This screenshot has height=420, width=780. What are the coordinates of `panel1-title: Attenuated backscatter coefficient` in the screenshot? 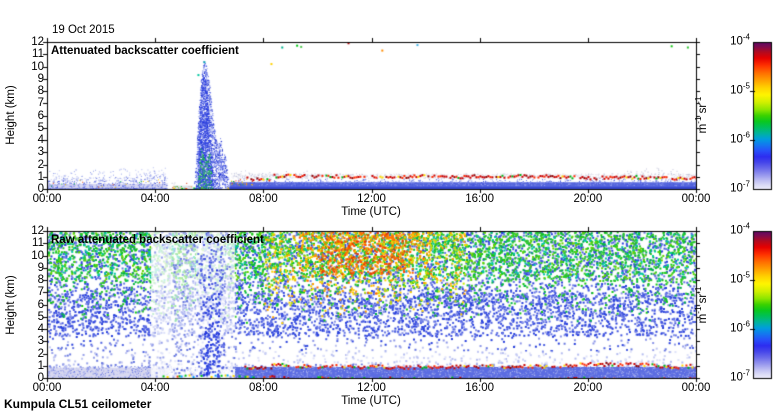 It's located at (145, 51).